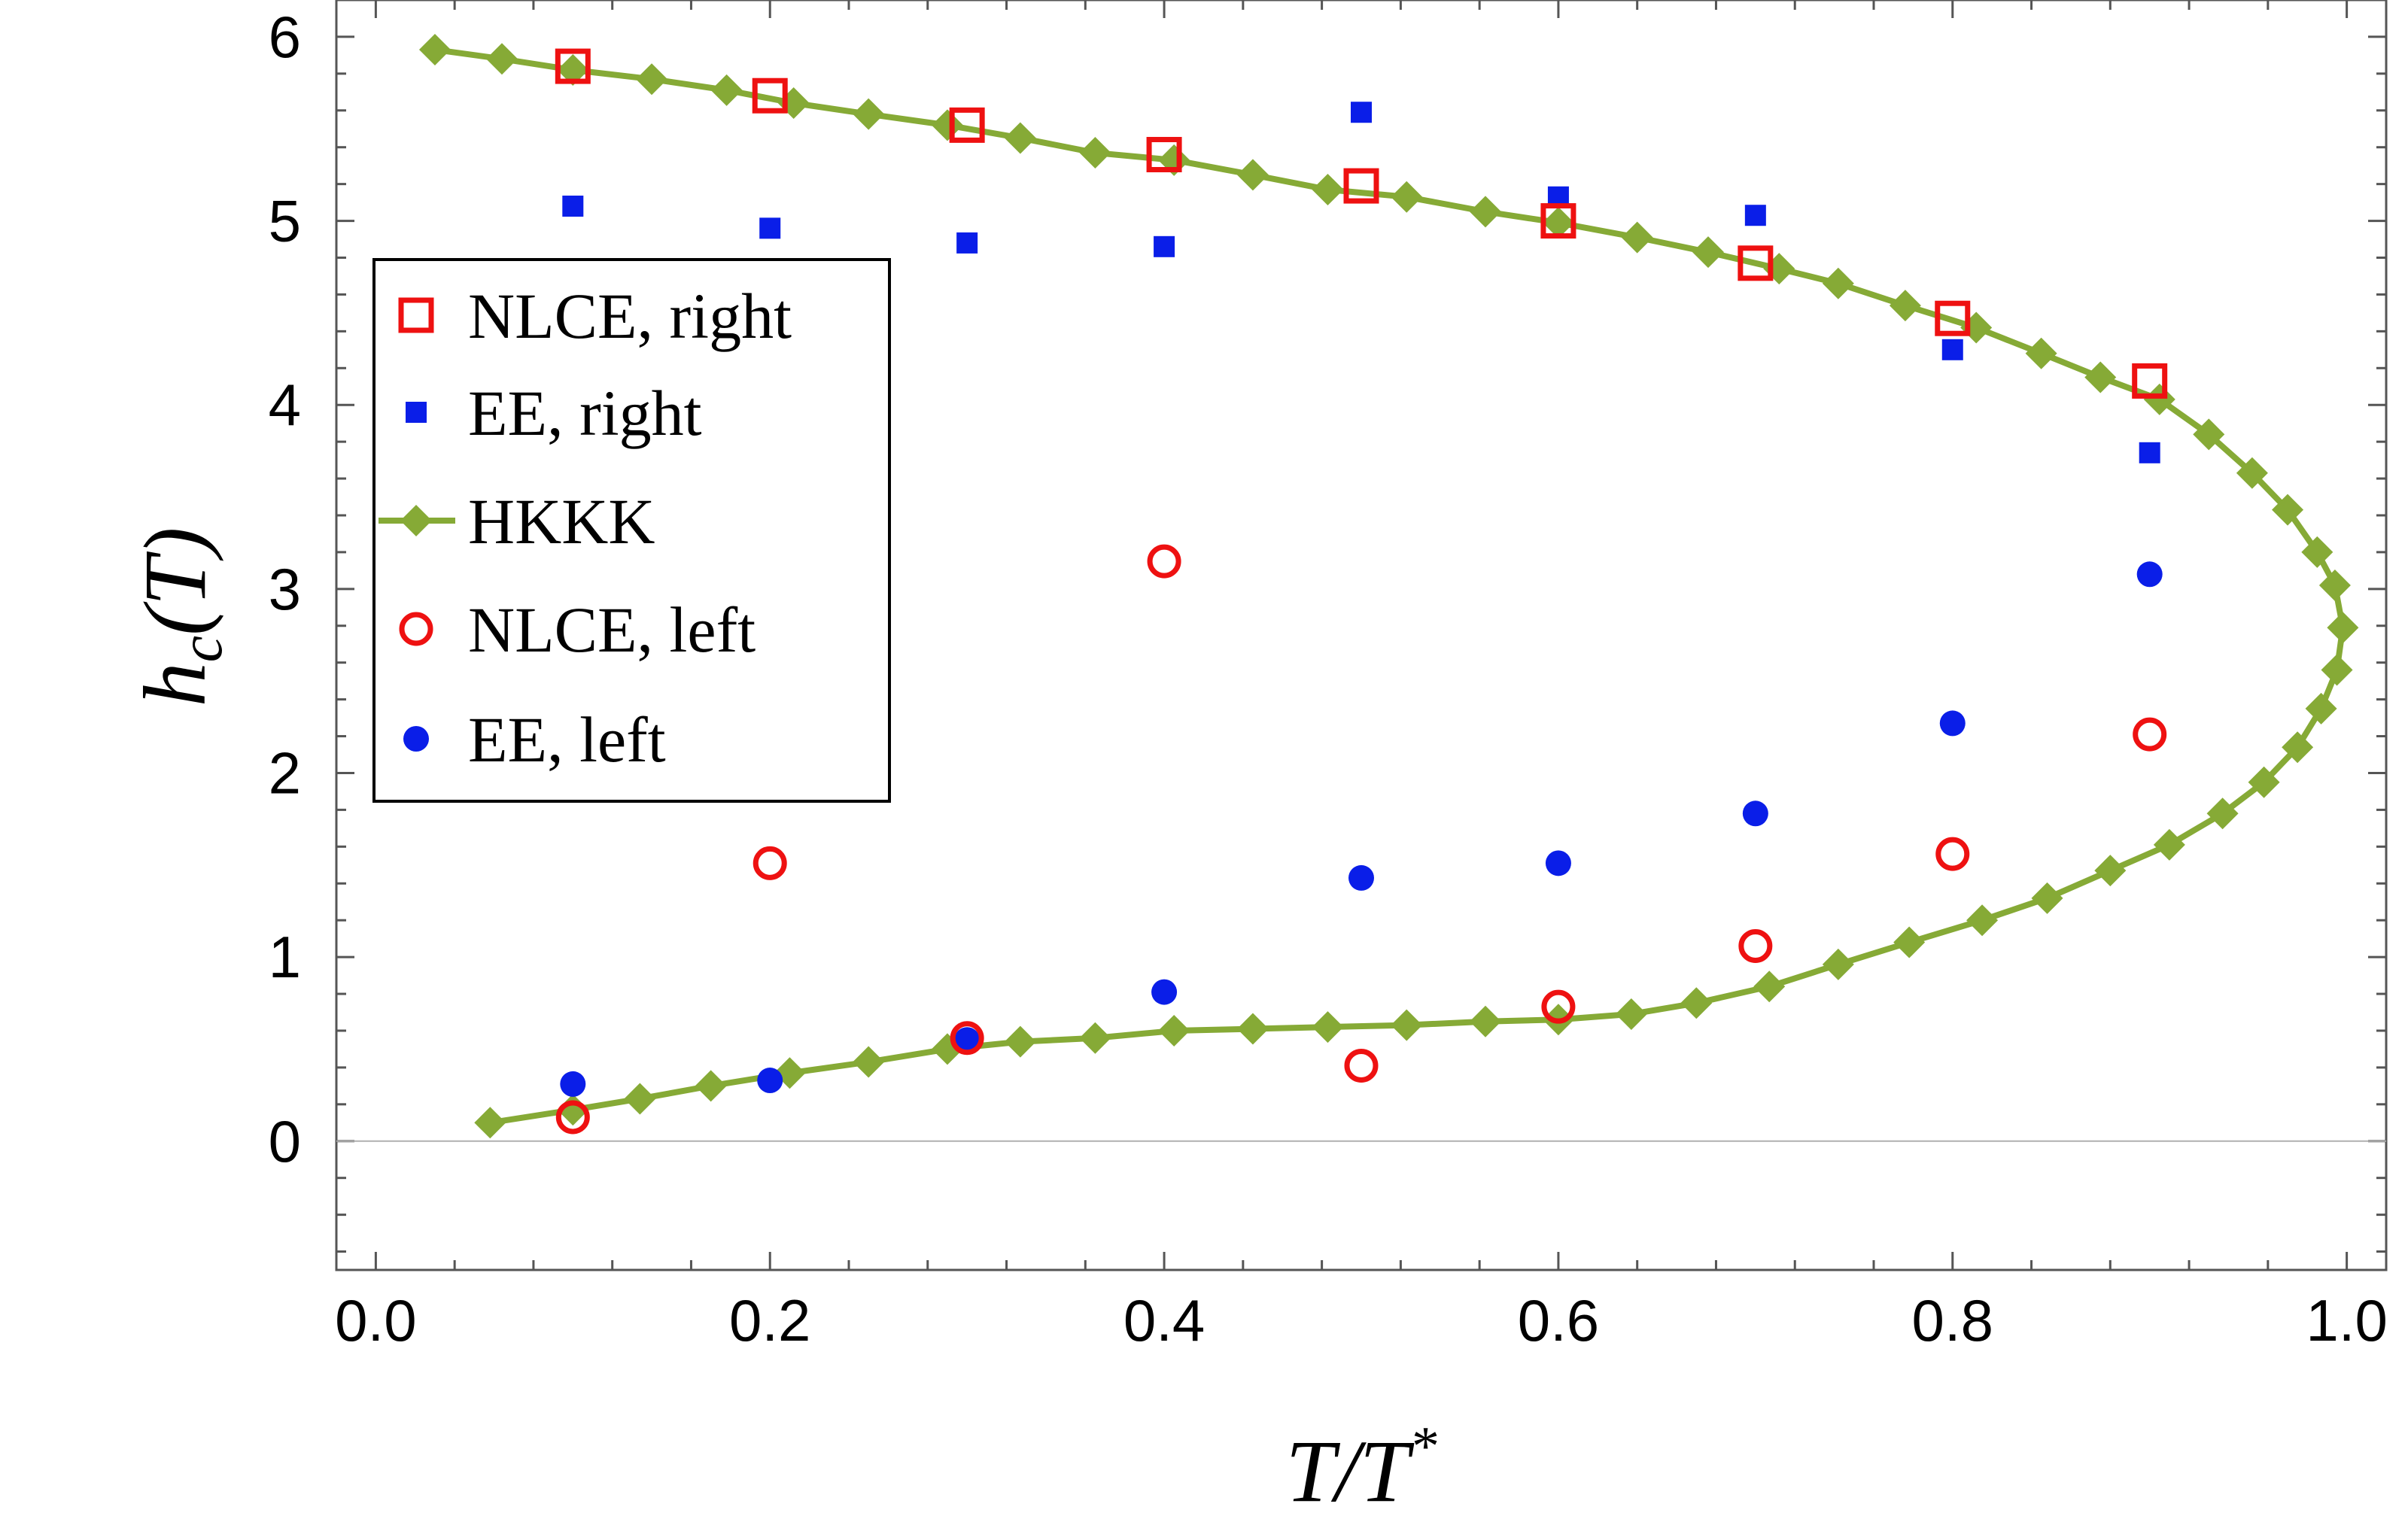  What do you see at coordinates (1952, 1320) in the screenshot?
I see `x-tick-label: 0.8` at bounding box center [1952, 1320].